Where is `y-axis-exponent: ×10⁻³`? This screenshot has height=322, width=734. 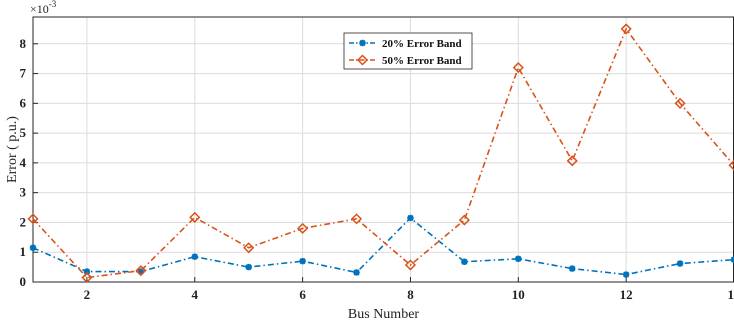
y-axis-exponent: ×10⁻³ is located at coordinates (43, 8).